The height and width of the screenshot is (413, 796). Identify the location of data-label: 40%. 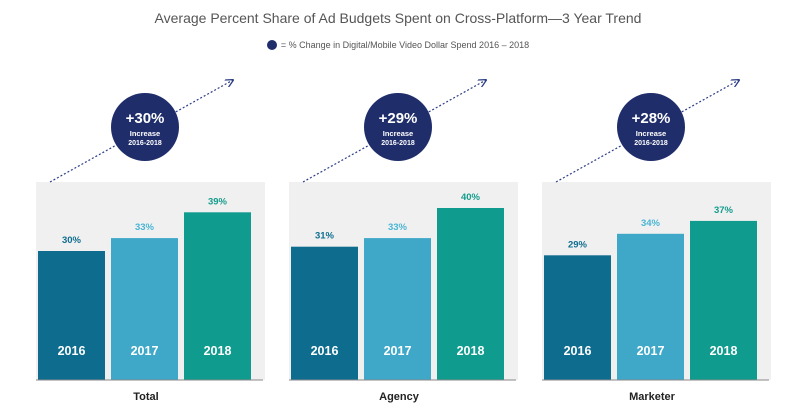
(471, 197).